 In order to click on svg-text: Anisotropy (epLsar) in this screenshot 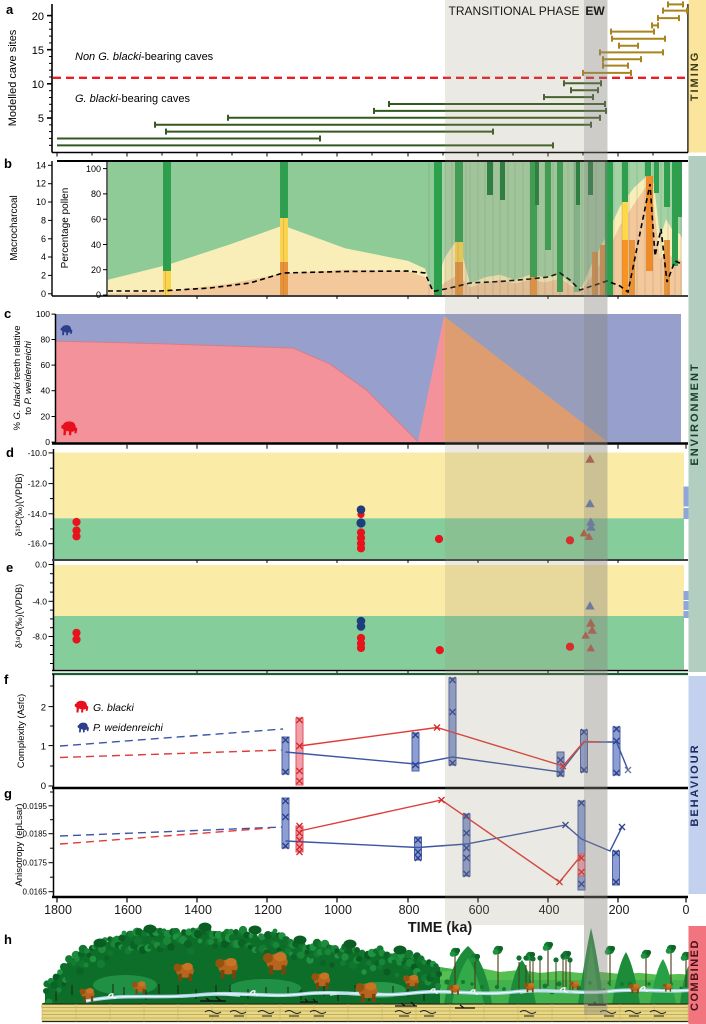, I will do `click(19, 845)`.